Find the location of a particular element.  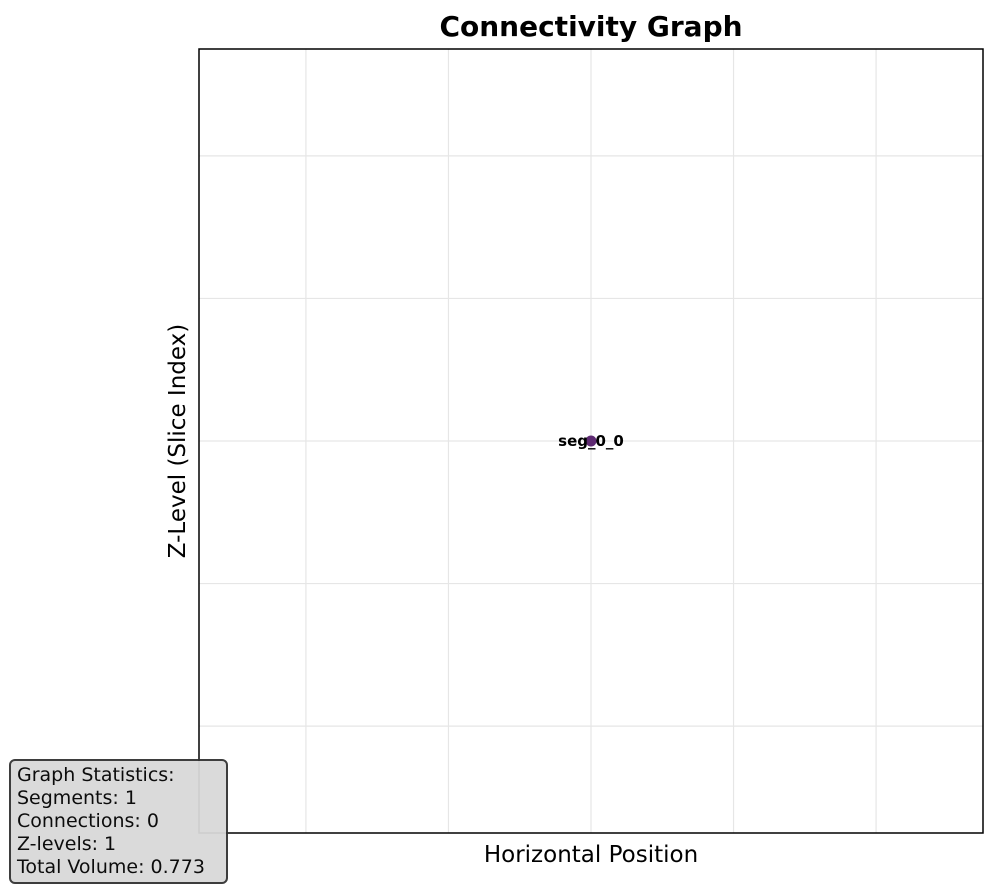

stats-segments: Segments: 1 is located at coordinates (77, 798).